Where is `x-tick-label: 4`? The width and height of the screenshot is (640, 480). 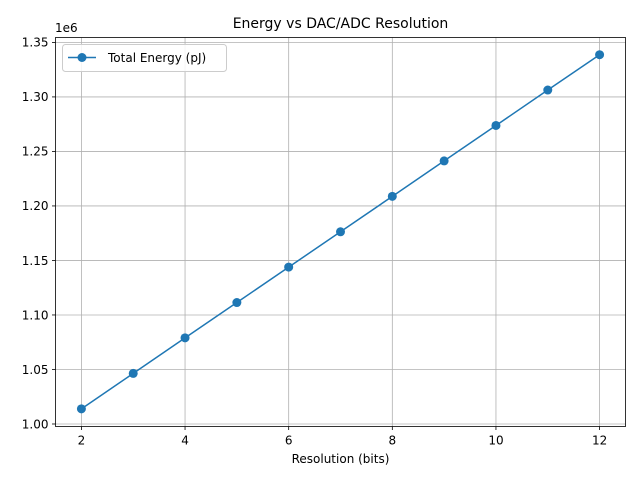
x-tick-label: 4 is located at coordinates (185, 441).